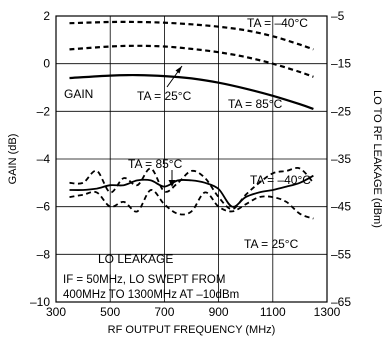  I want to click on y2-tick-label: –35, so click(341, 159).